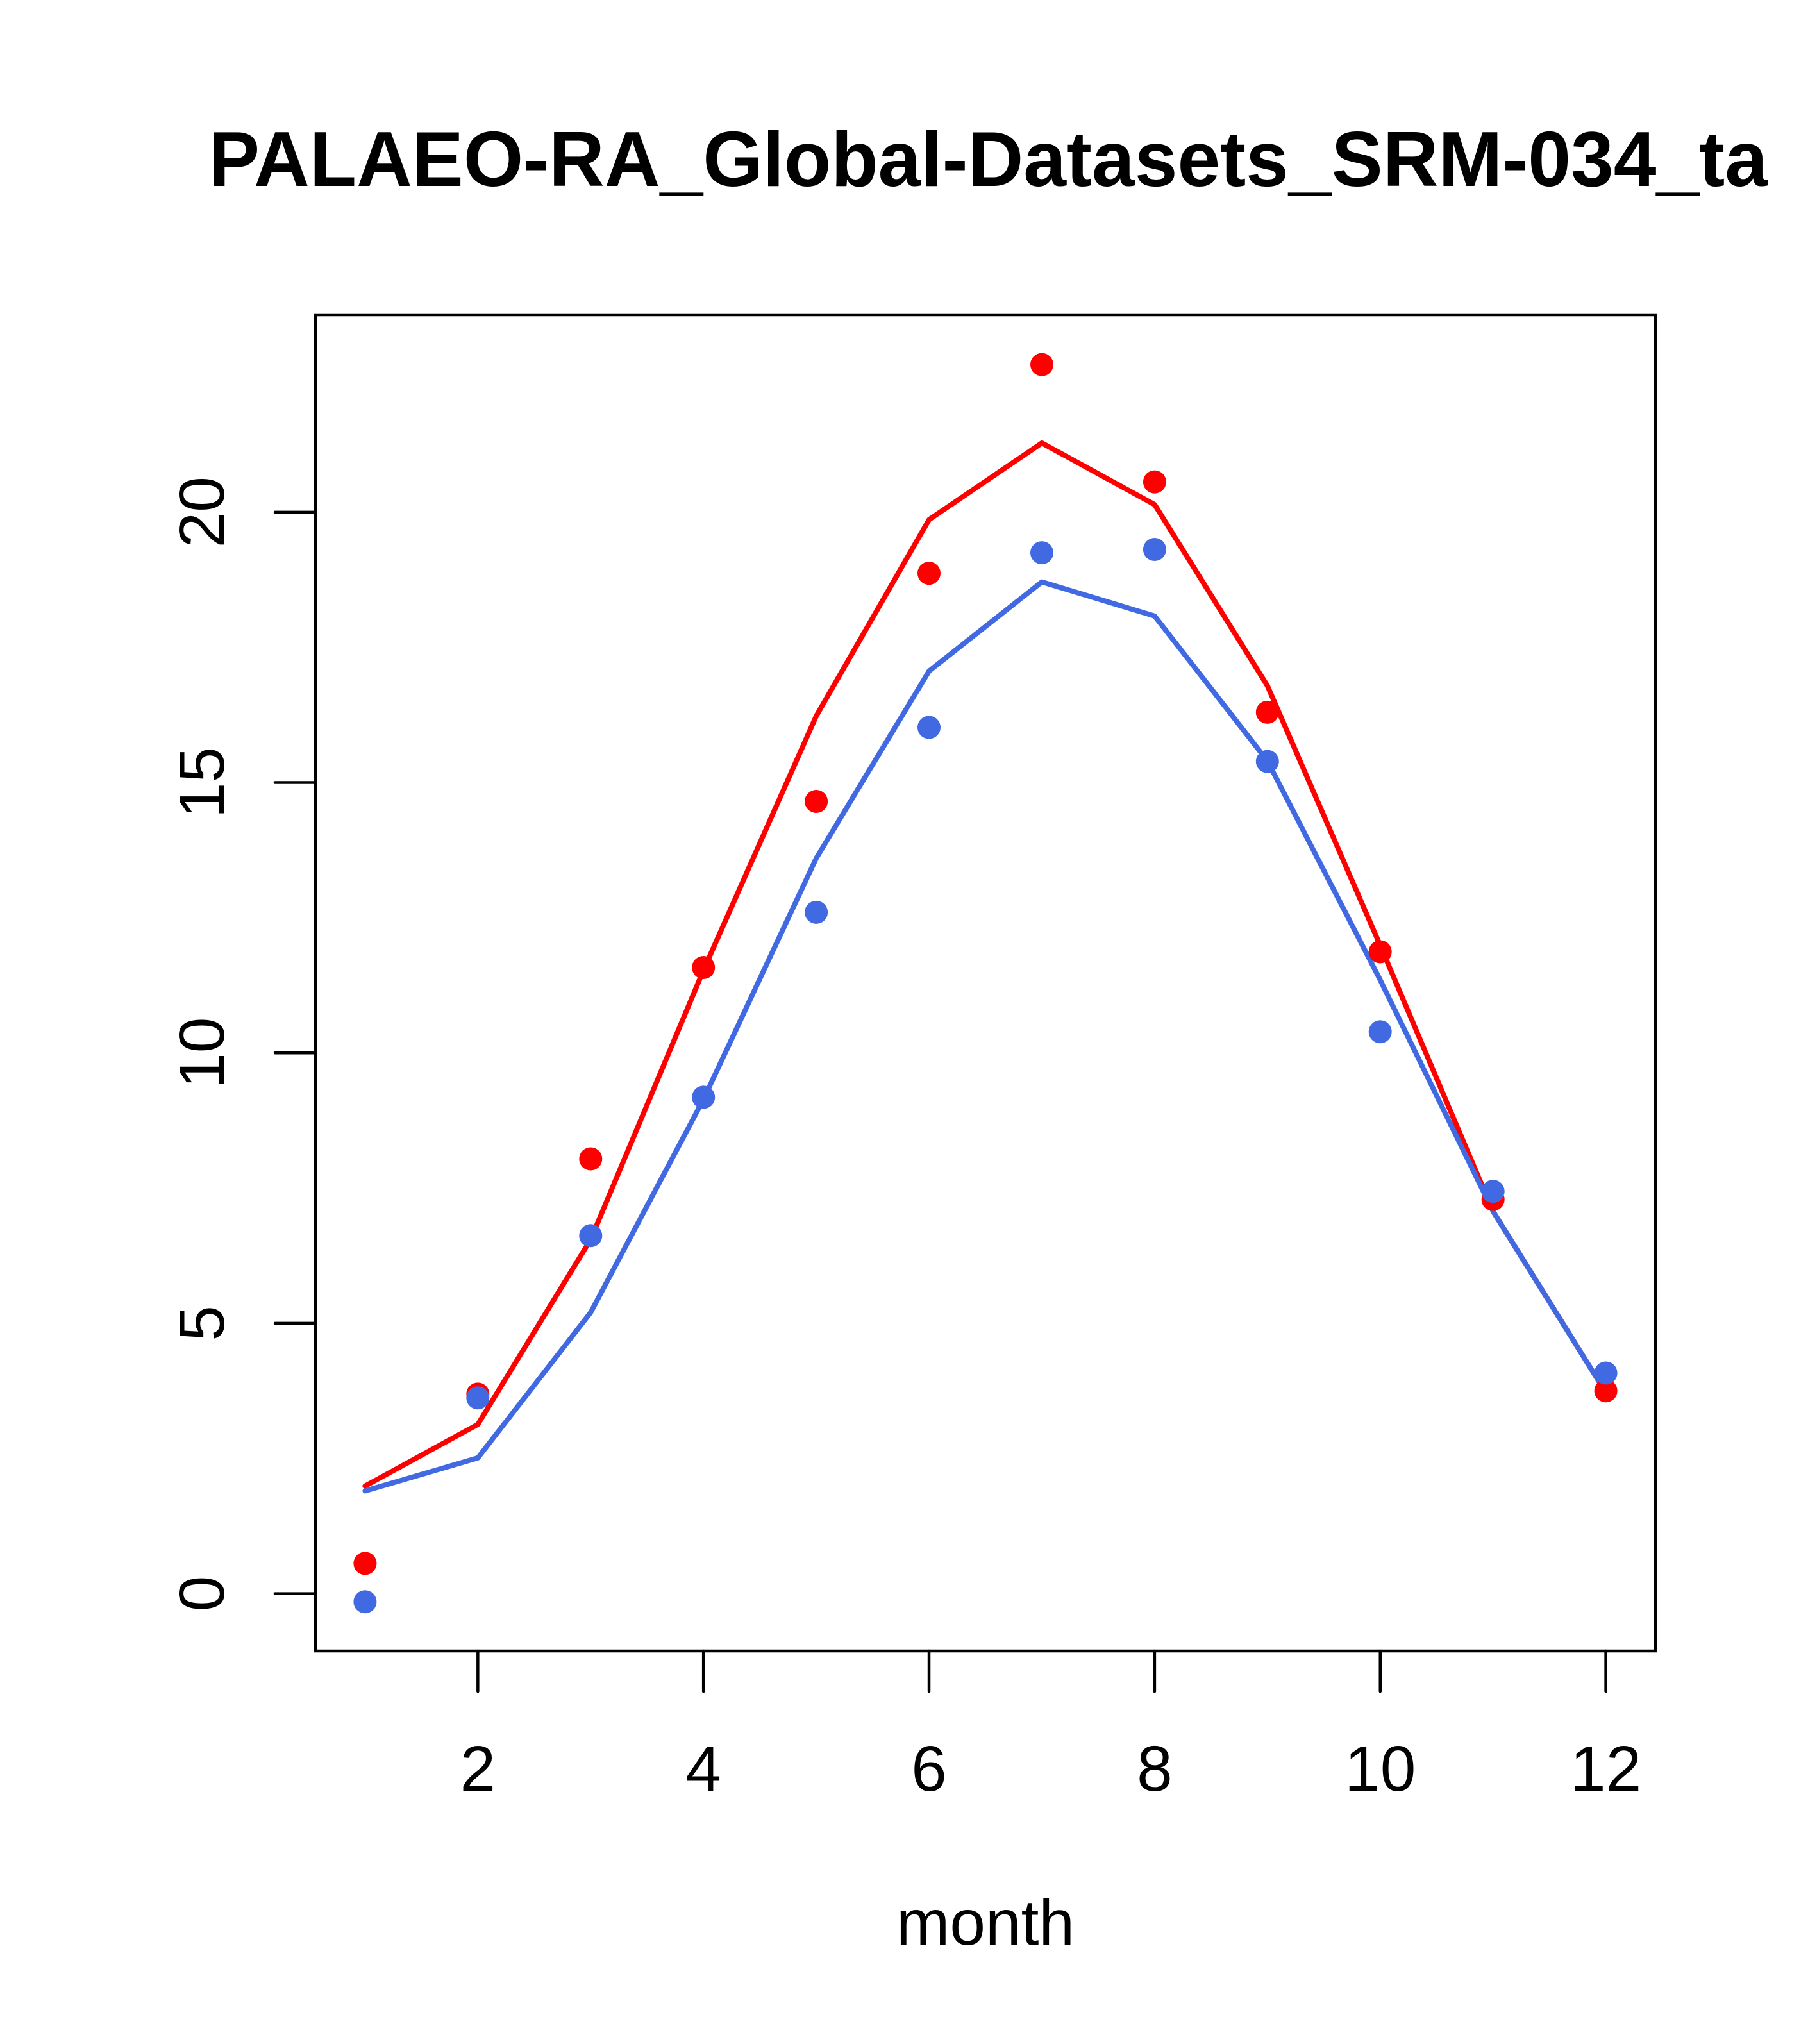 The width and height of the screenshot is (1817, 2044). I want to click on x-tick-label: 2, so click(478, 1769).